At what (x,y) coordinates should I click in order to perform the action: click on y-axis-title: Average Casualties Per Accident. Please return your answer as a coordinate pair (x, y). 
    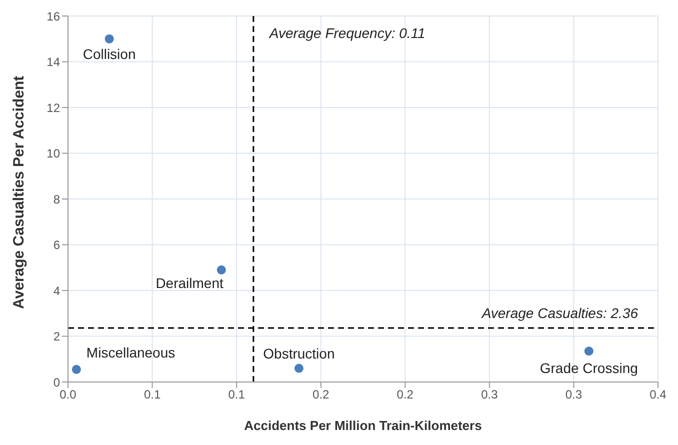
    Looking at the image, I should click on (19, 192).